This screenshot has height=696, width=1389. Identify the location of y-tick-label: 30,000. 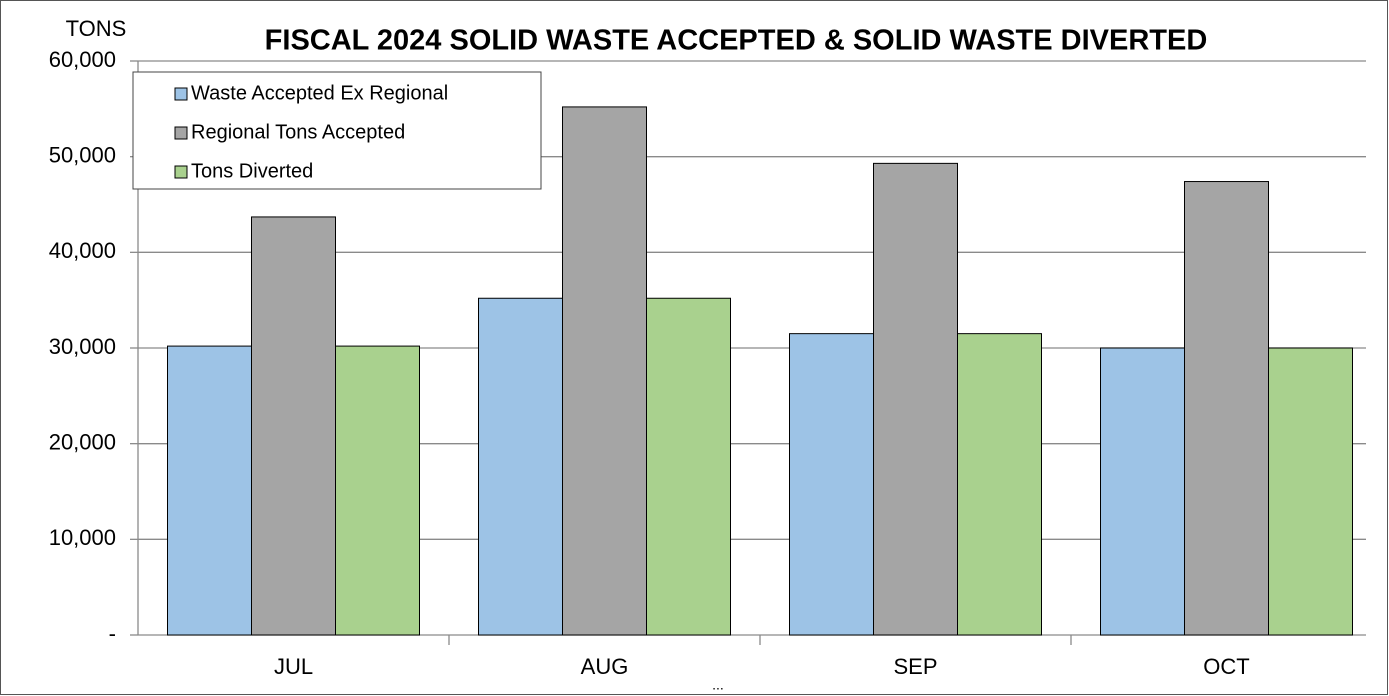
(82, 346).